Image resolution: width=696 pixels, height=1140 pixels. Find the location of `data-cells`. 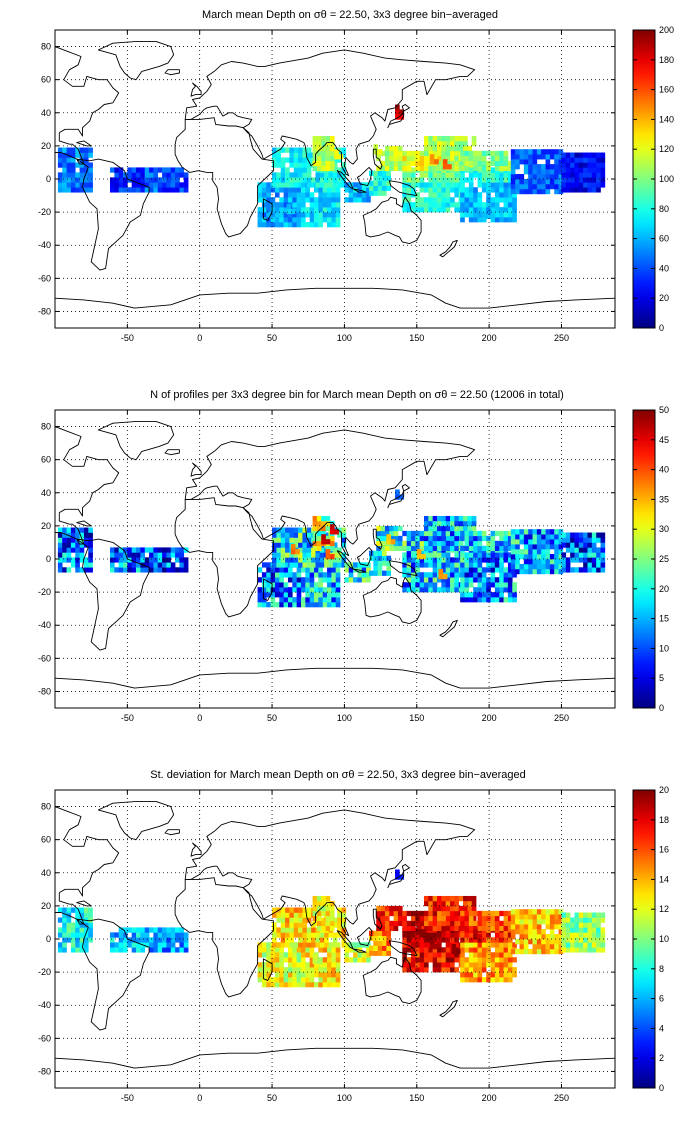

data-cells is located at coordinates (331, 166).